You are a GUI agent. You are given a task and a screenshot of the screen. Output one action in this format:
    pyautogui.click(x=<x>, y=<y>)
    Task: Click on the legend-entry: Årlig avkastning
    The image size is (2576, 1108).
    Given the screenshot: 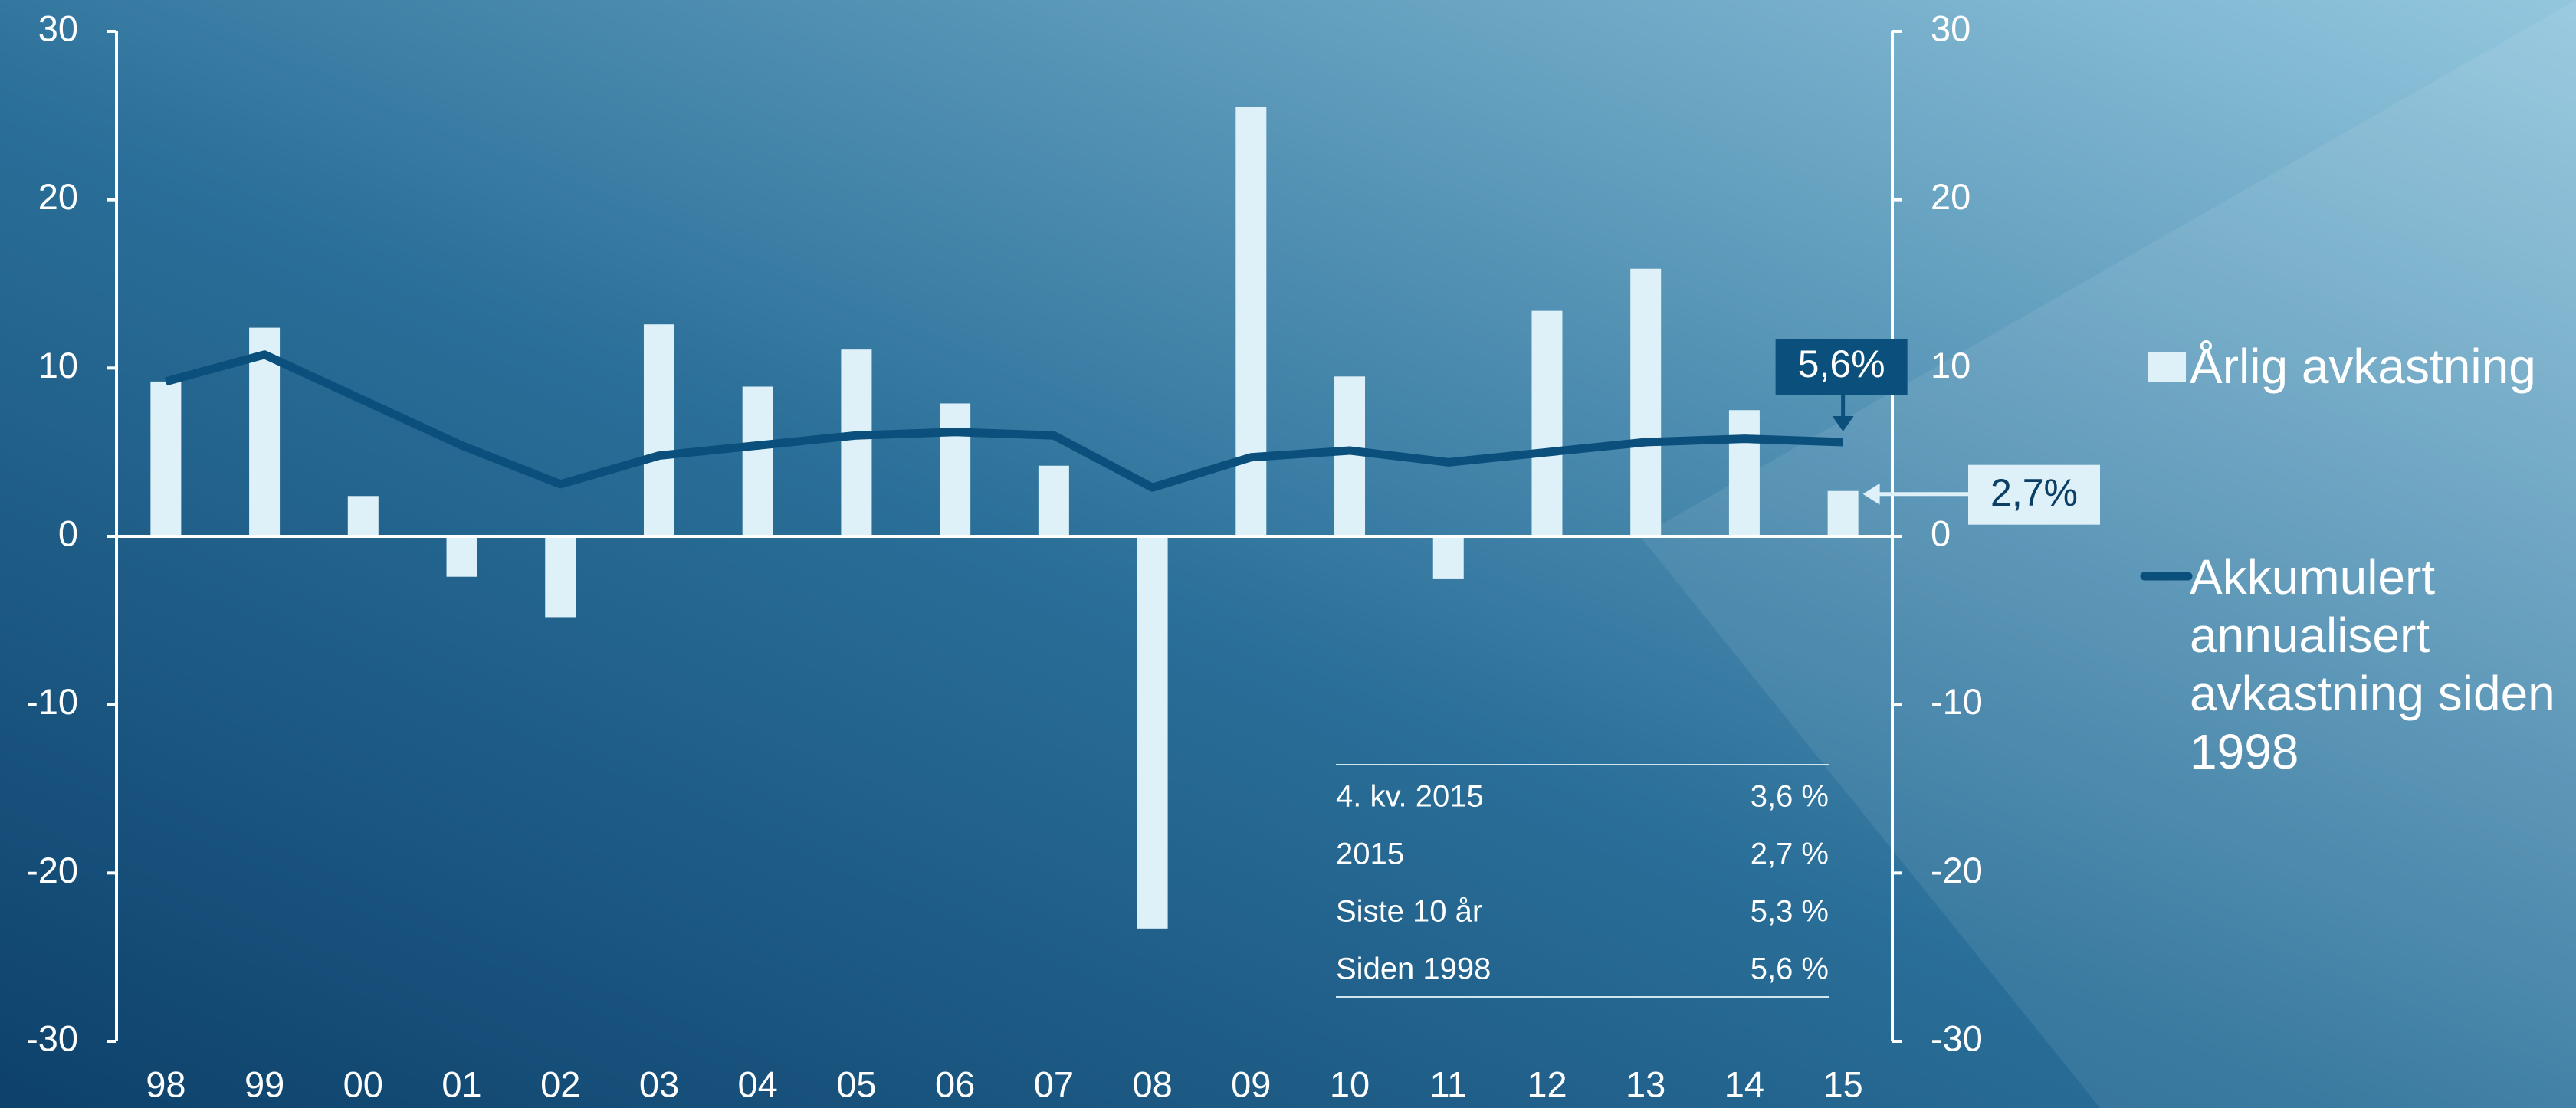 What is the action you would take?
    pyautogui.click(x=2363, y=366)
    